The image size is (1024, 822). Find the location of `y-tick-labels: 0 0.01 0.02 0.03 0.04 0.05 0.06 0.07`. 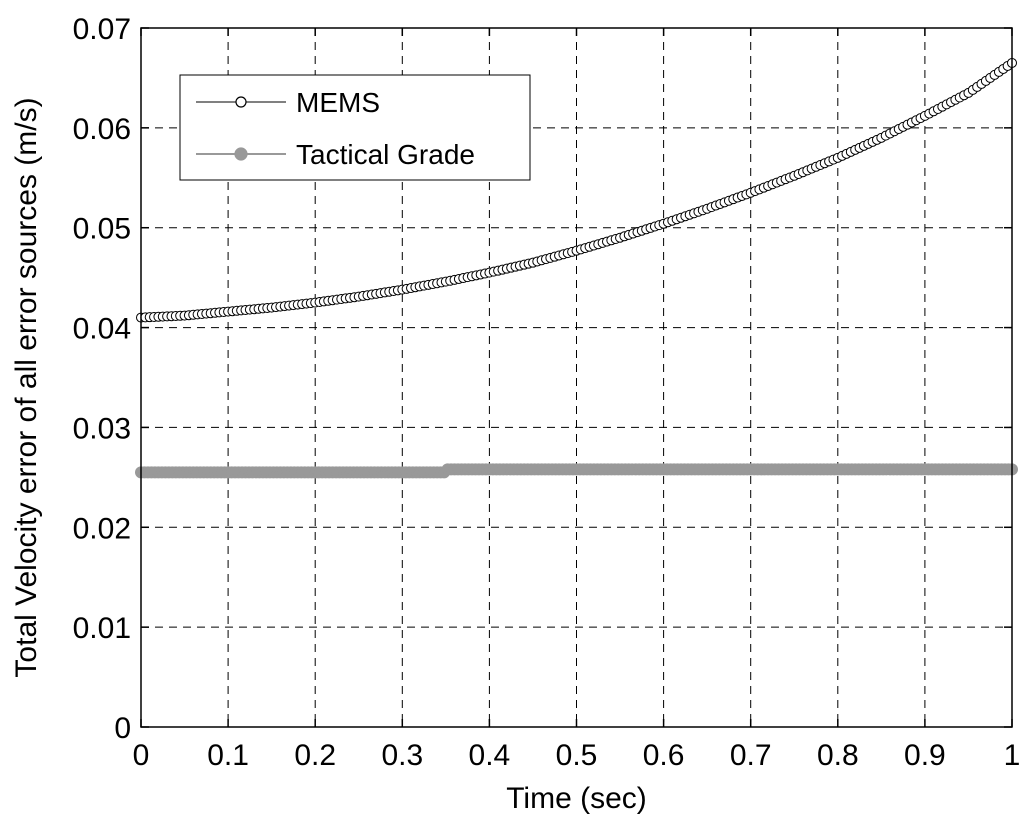

y-tick-labels: 0 0.01 0.02 0.03 0.04 0.05 0.06 0.07 is located at coordinates (102, 379).